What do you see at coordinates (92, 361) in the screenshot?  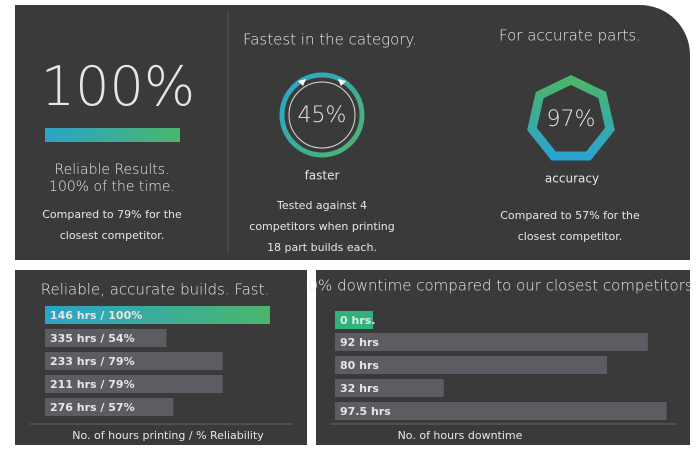 I see `value-label: 233 hrs / 79%` at bounding box center [92, 361].